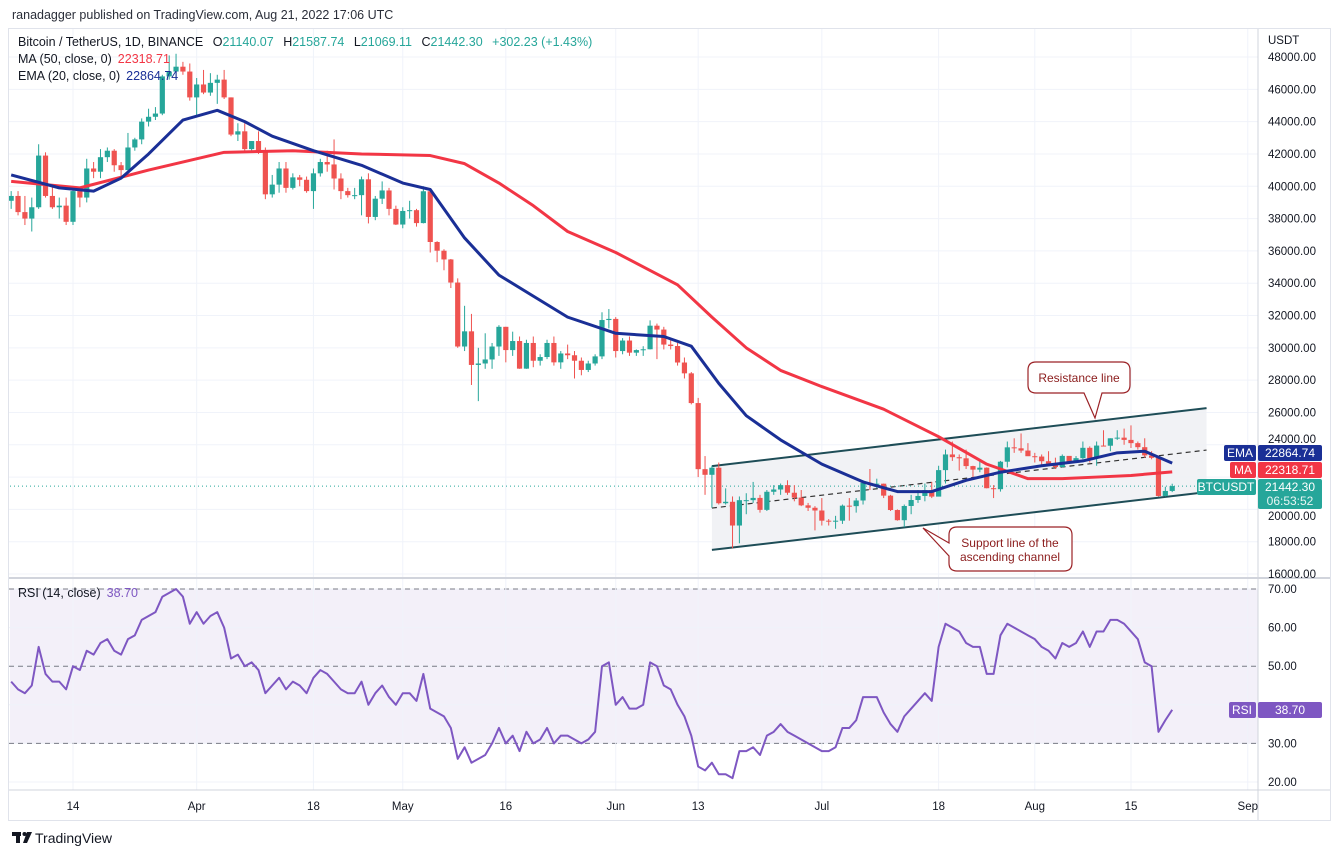  Describe the element at coordinates (1290, 487) in the screenshot. I see `svg-text: 21442.30` at that location.